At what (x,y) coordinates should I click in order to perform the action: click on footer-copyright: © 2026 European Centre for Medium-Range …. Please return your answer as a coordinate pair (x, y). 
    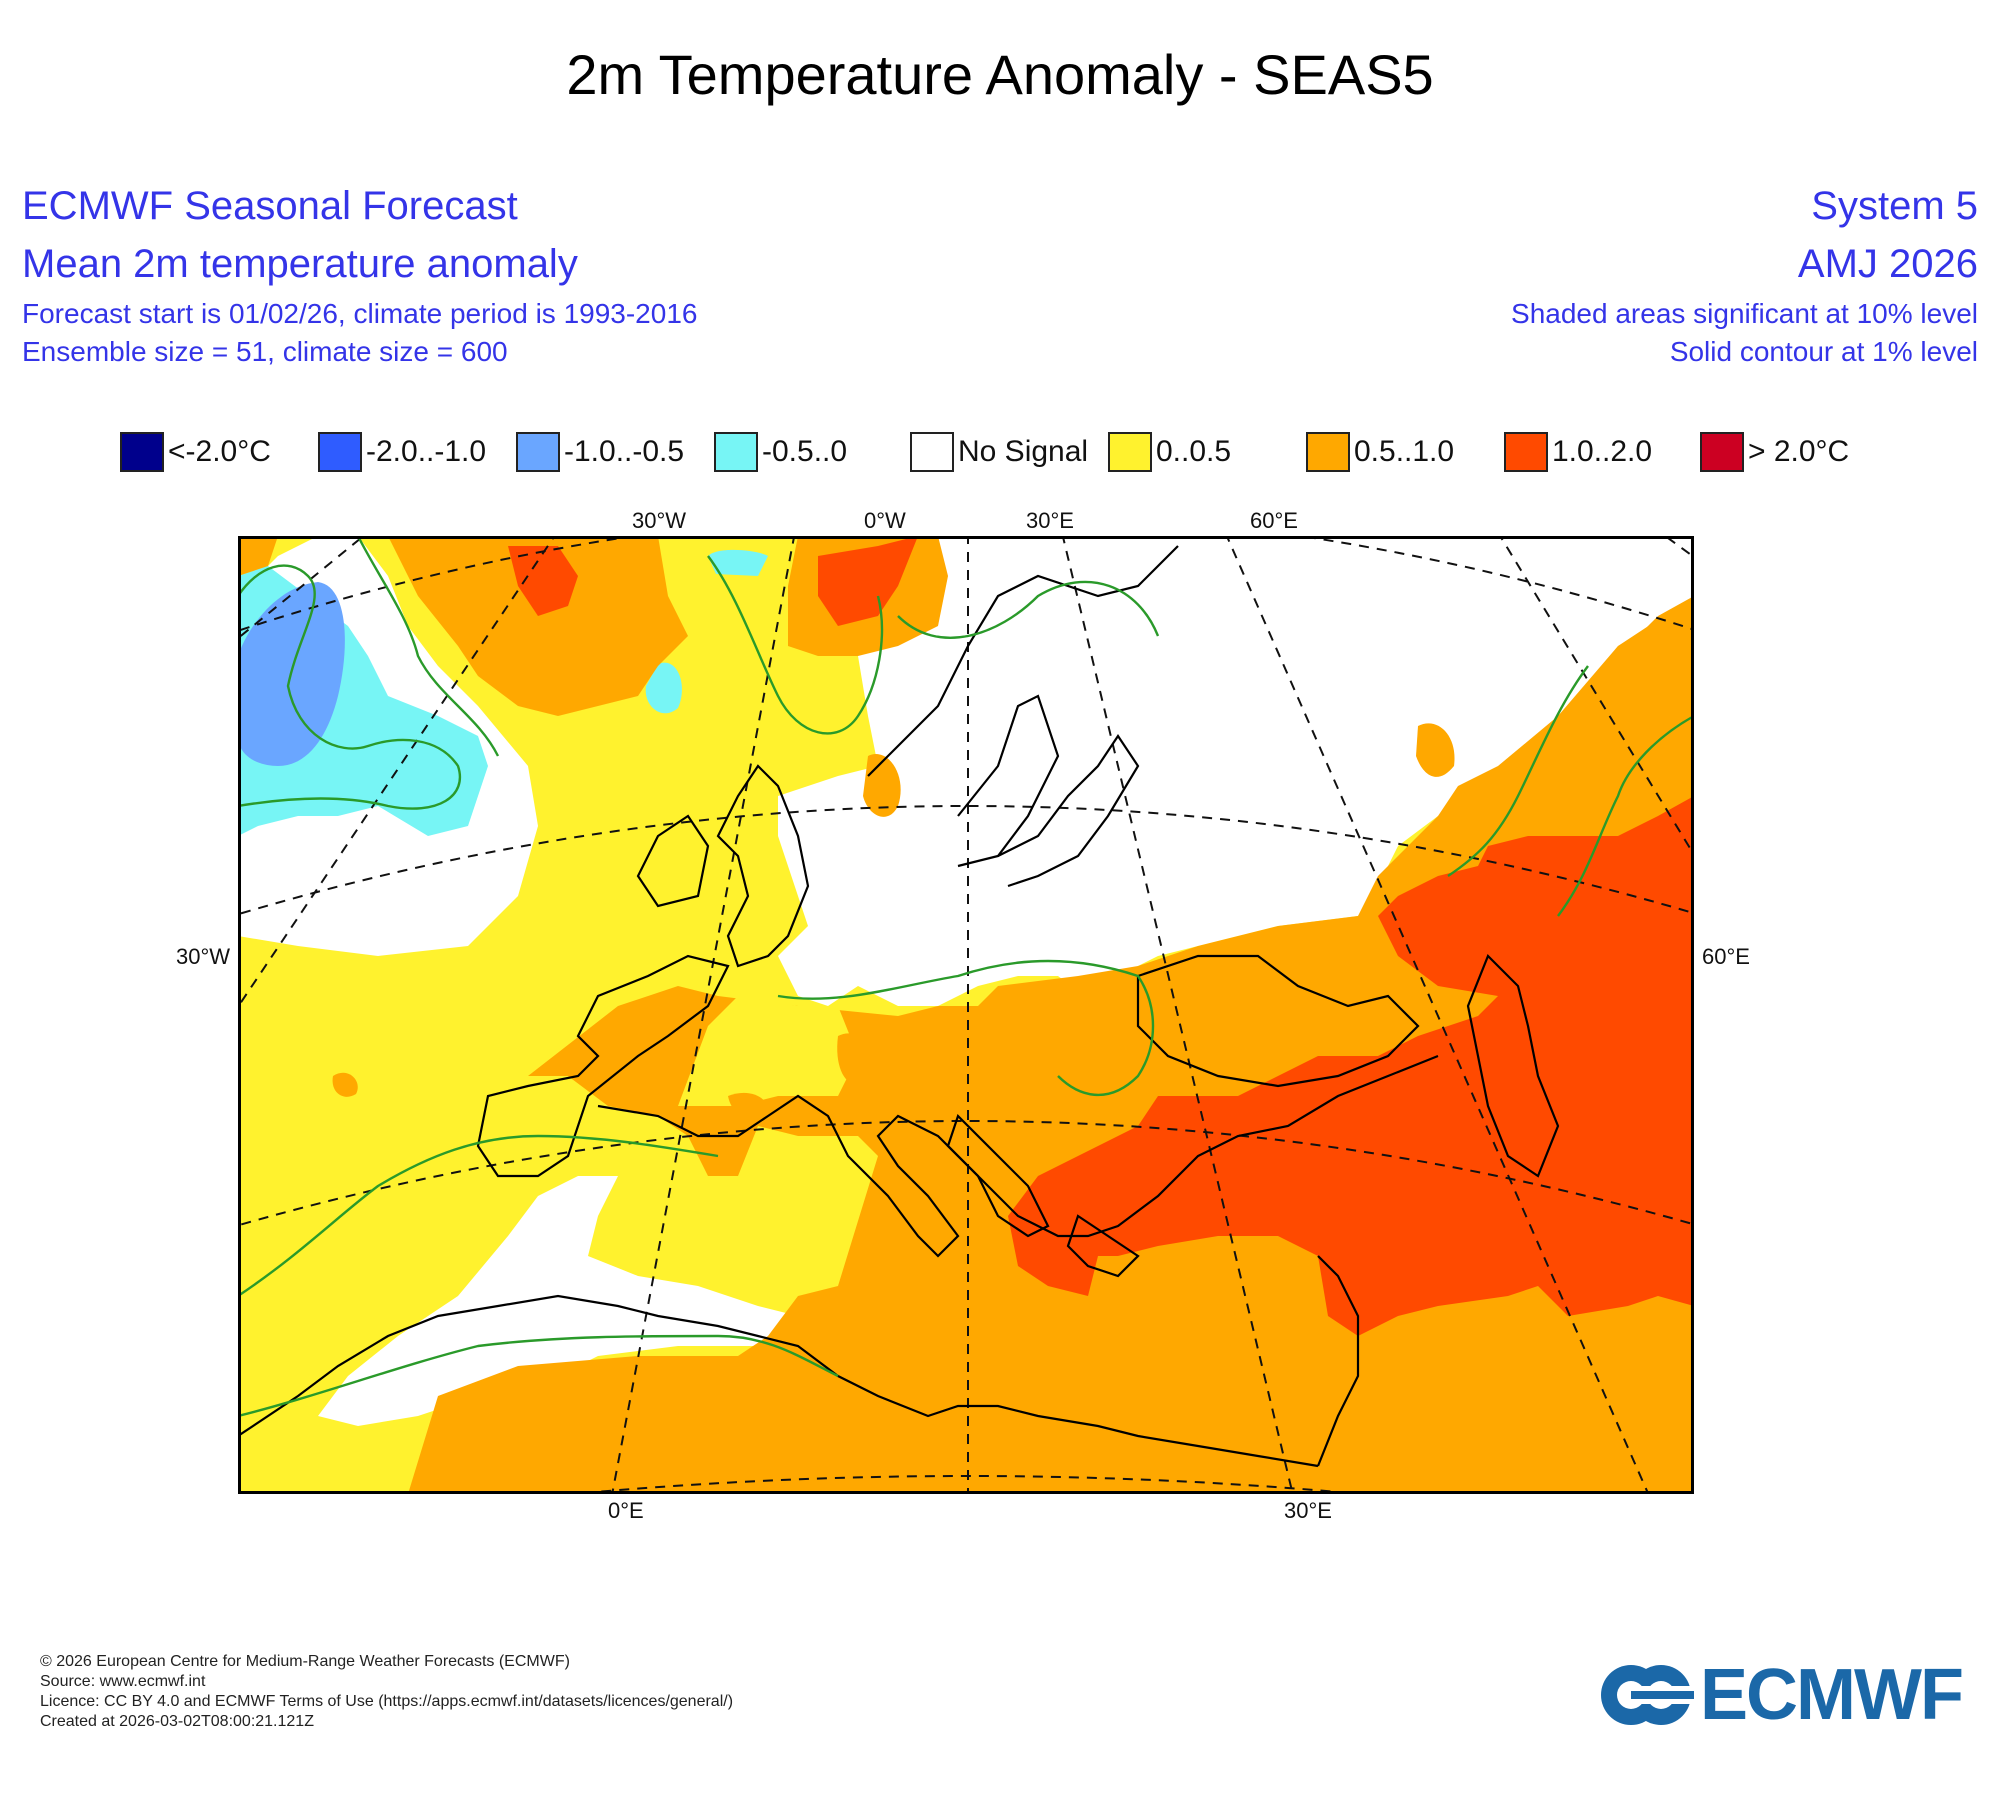
    Looking at the image, I should click on (305, 1661).